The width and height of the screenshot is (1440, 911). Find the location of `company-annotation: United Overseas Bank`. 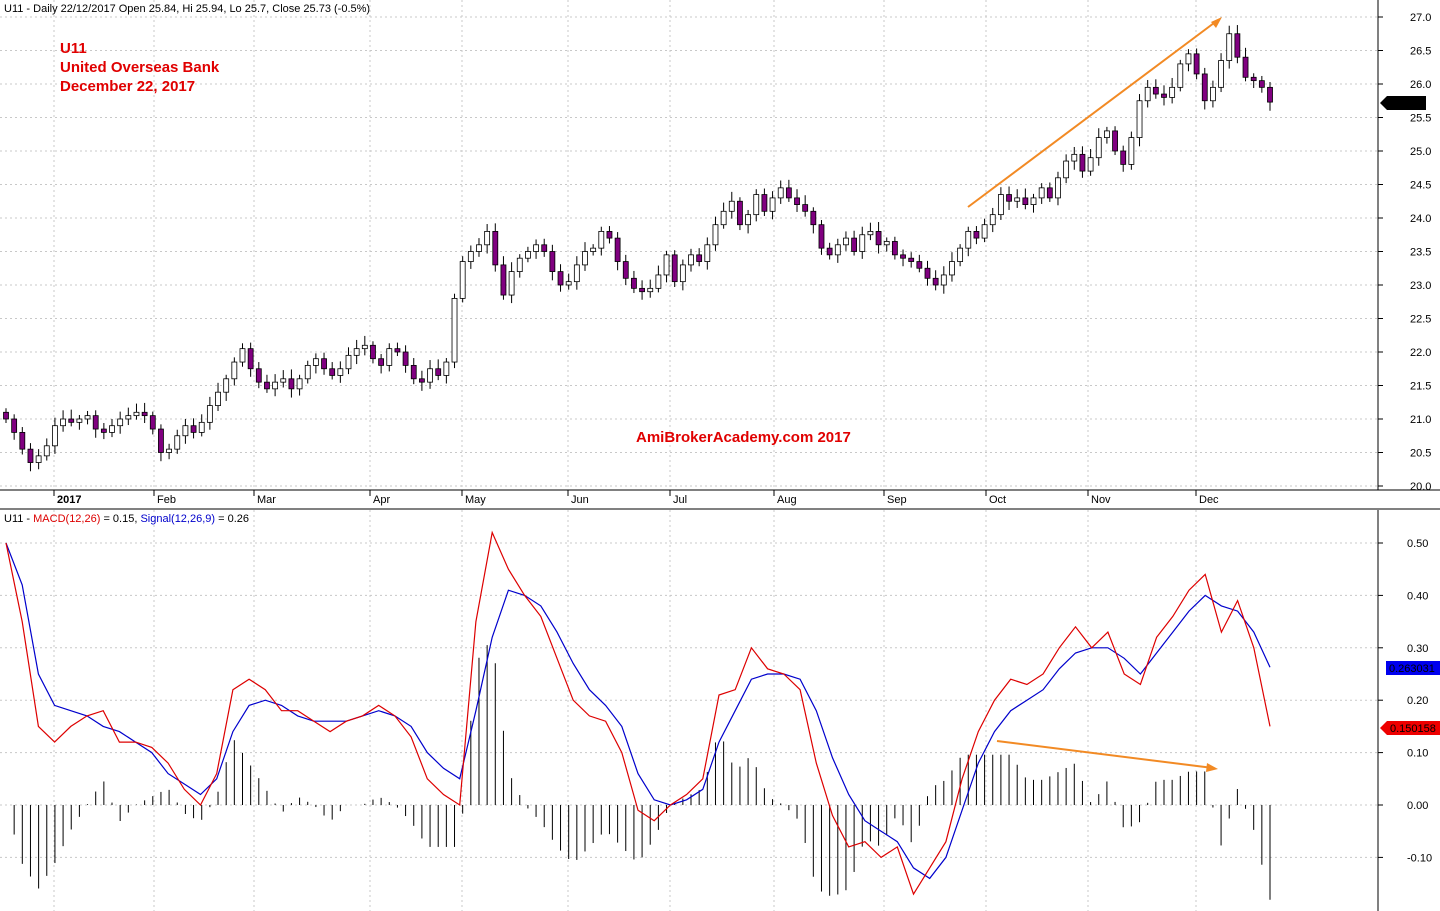

company-annotation: United Overseas Bank is located at coordinates (140, 67).